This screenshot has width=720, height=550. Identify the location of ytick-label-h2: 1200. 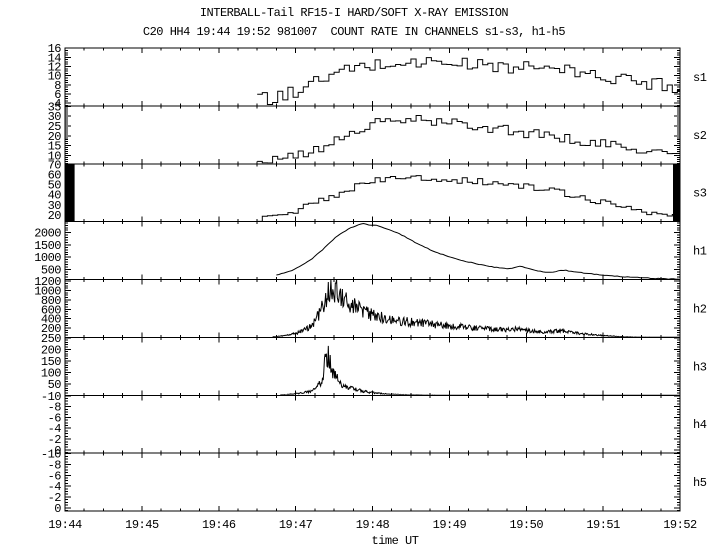
(47, 282).